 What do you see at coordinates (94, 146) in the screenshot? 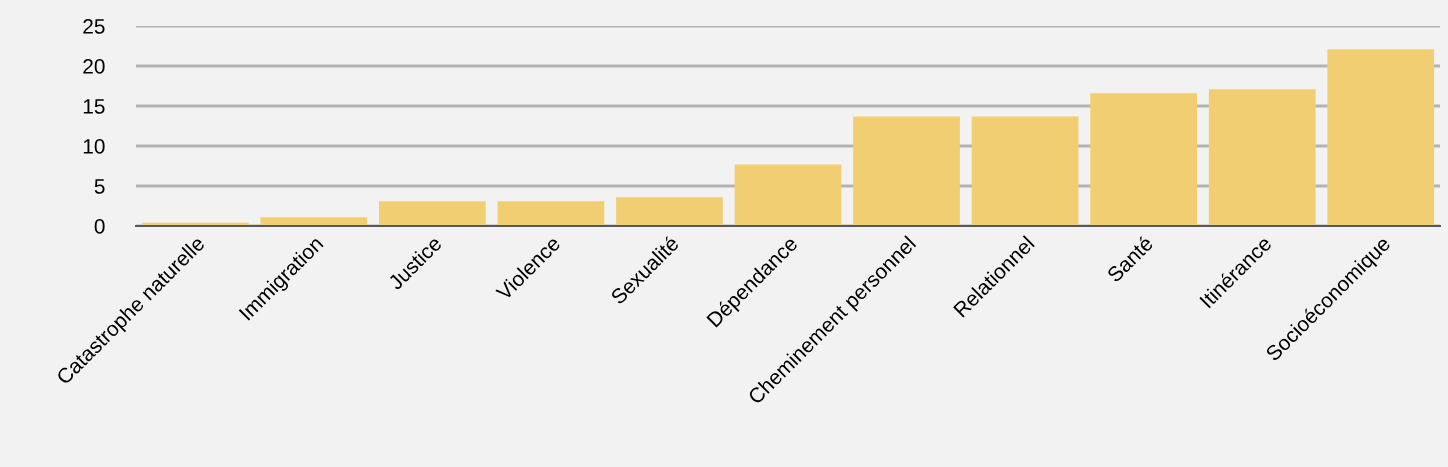
I see `y-tick-label: 10` at bounding box center [94, 146].